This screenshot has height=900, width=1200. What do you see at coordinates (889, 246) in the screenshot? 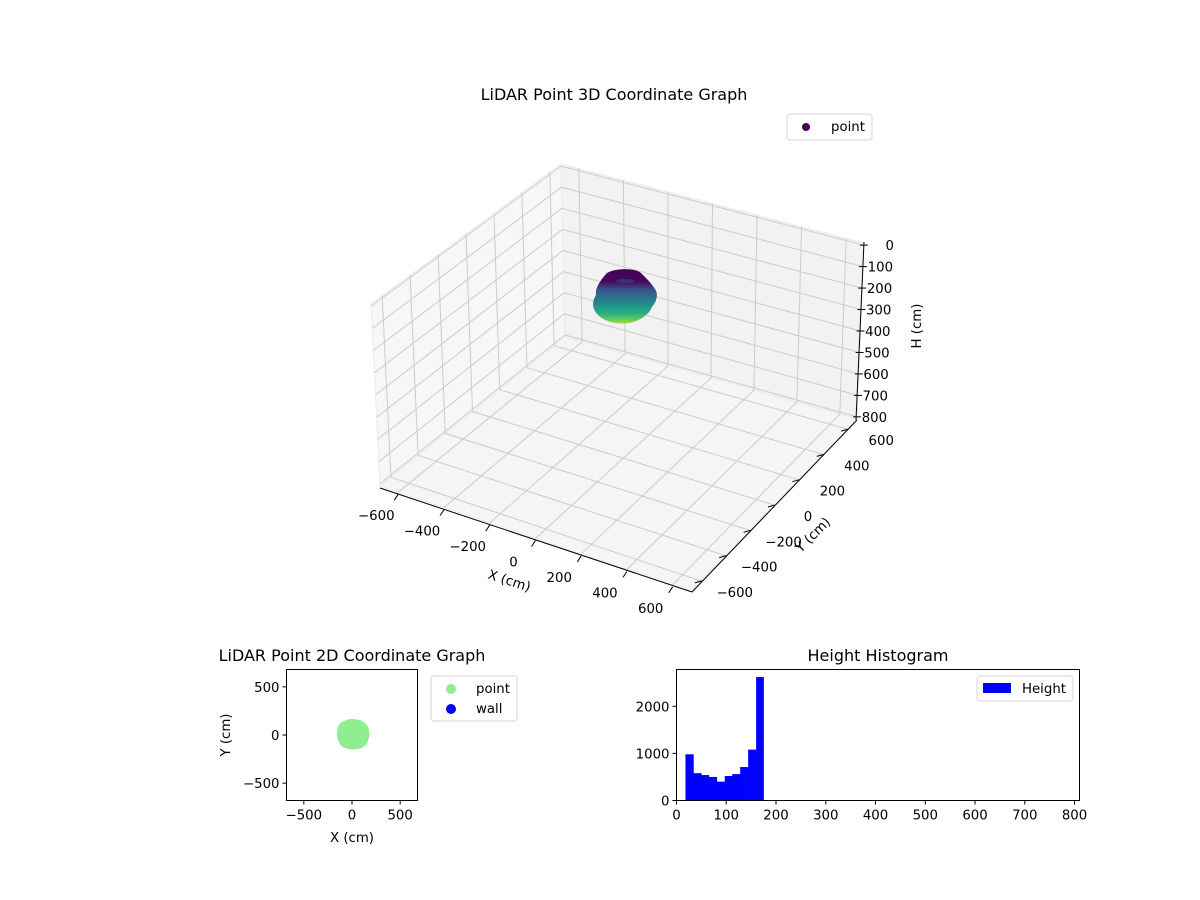
I see `z-tick-label-3d: 0` at bounding box center [889, 246].